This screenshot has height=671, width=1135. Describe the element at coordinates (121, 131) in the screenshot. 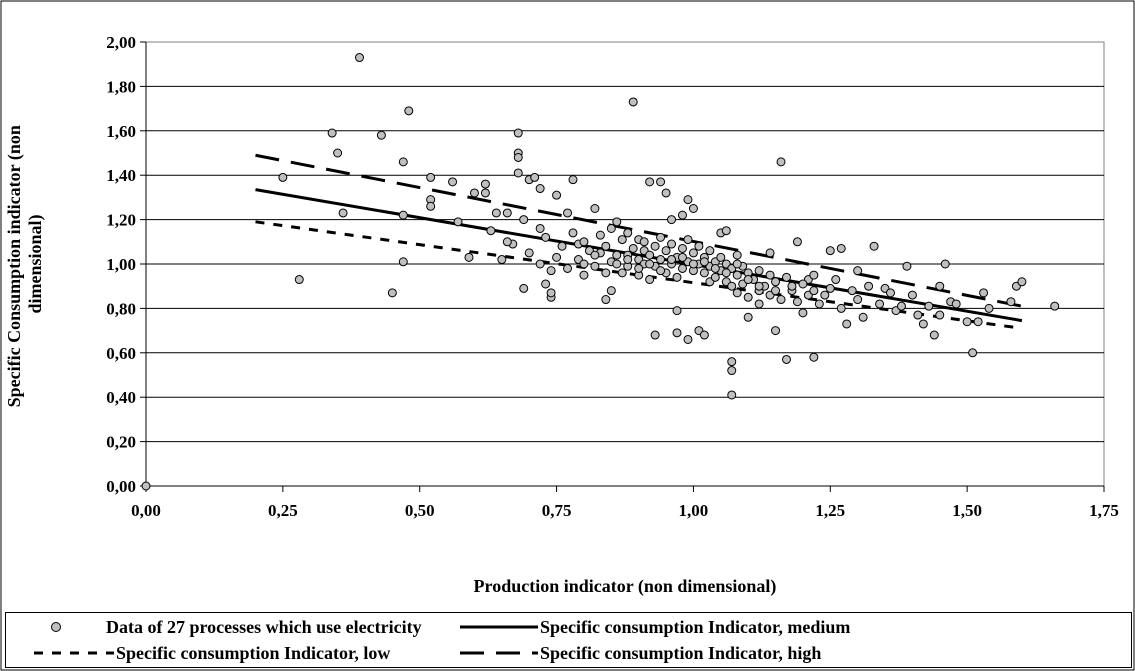

I see `y-tick-label: 1,60` at that location.